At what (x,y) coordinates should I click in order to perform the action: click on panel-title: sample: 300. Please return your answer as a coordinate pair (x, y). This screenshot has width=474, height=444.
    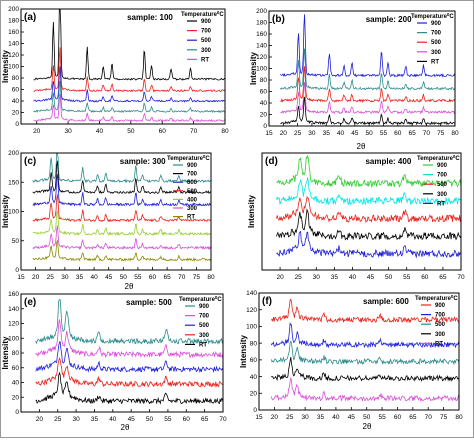
    Looking at the image, I should click on (143, 161).